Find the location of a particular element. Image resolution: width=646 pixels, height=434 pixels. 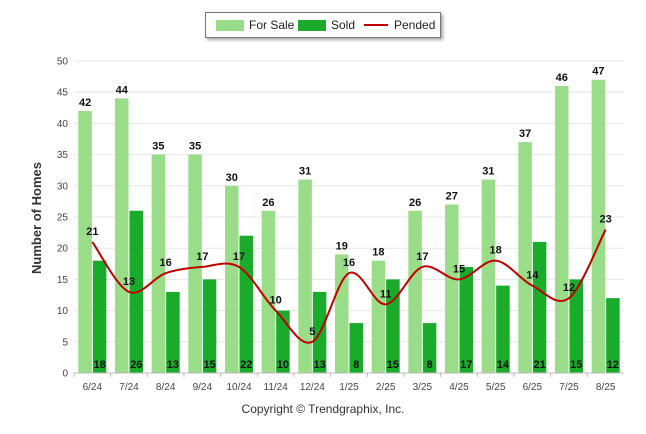

sold-swatch is located at coordinates (312, 25).